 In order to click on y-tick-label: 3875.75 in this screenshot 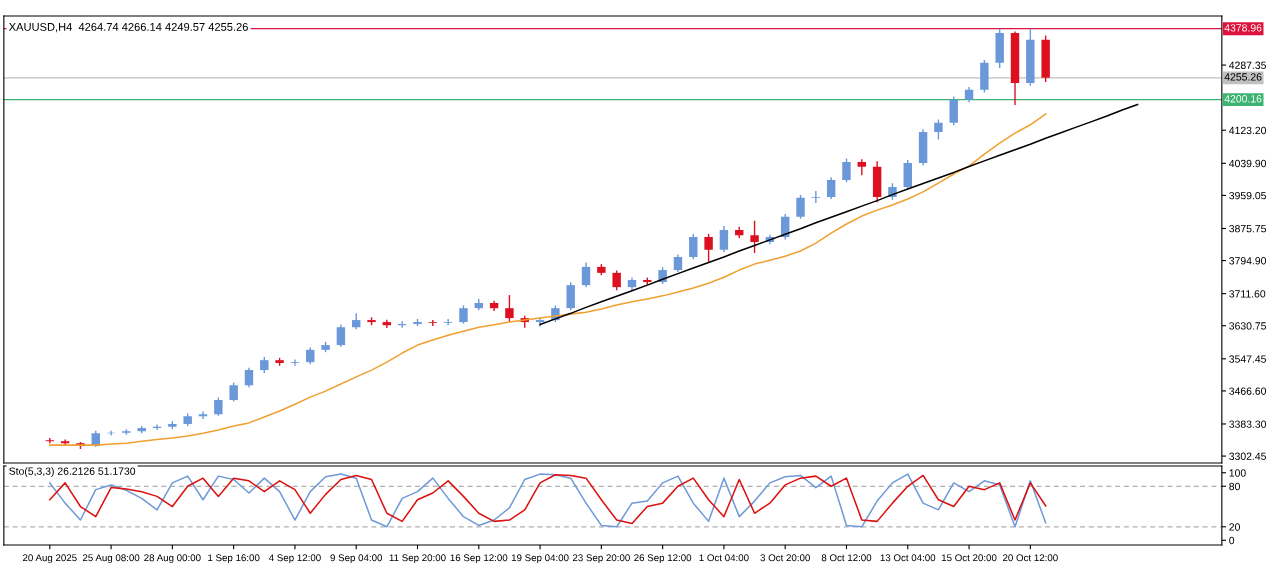, I will do `click(1247, 228)`.